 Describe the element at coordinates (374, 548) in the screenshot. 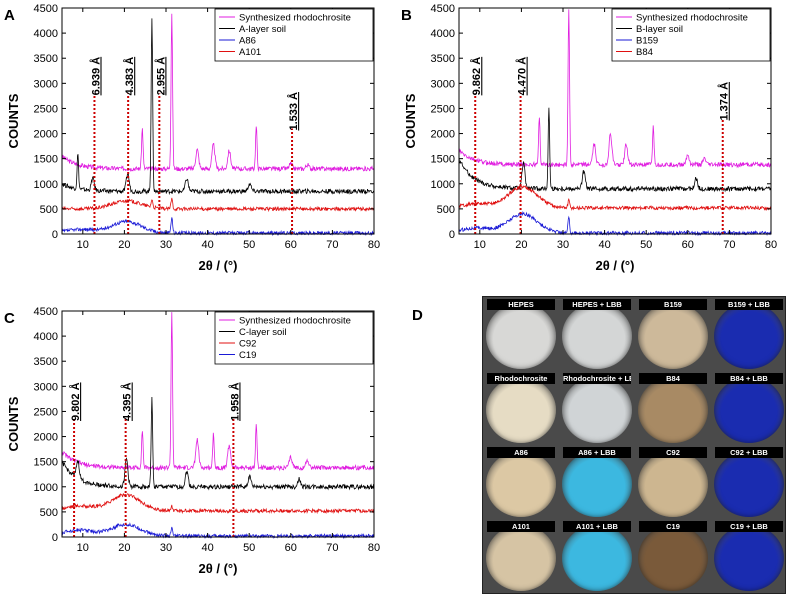

I see `x-tick-label: 80` at that location.